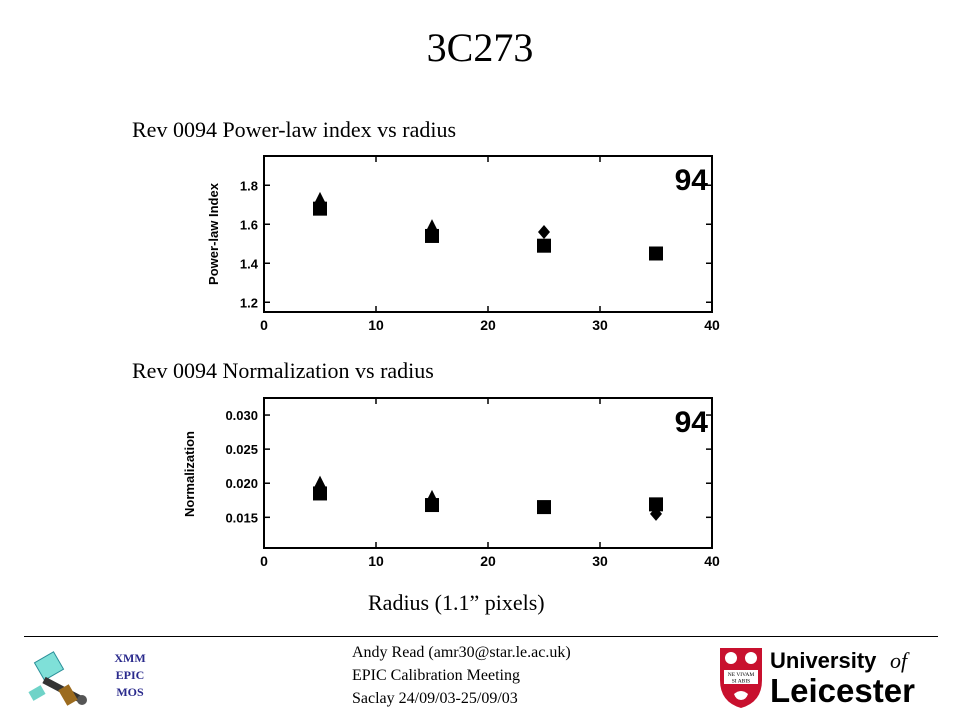 The image size is (960, 720). I want to click on university-of-leicester-logo: NE VIVAM SI ABIS University of Leicester, so click(817, 678).